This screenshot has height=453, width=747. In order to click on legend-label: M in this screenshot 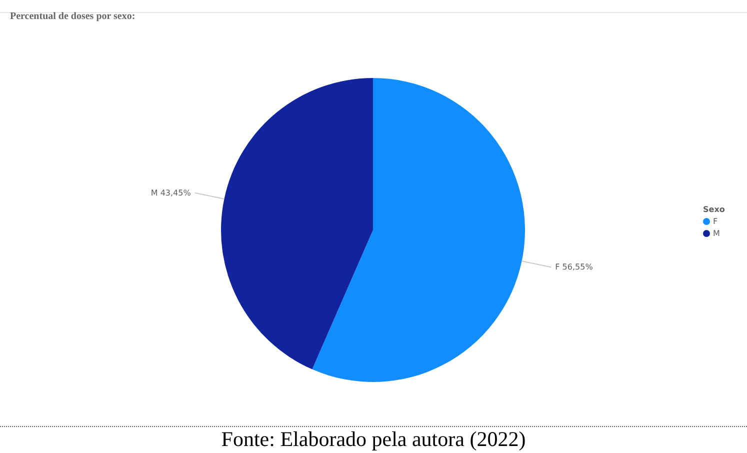, I will do `click(716, 233)`.